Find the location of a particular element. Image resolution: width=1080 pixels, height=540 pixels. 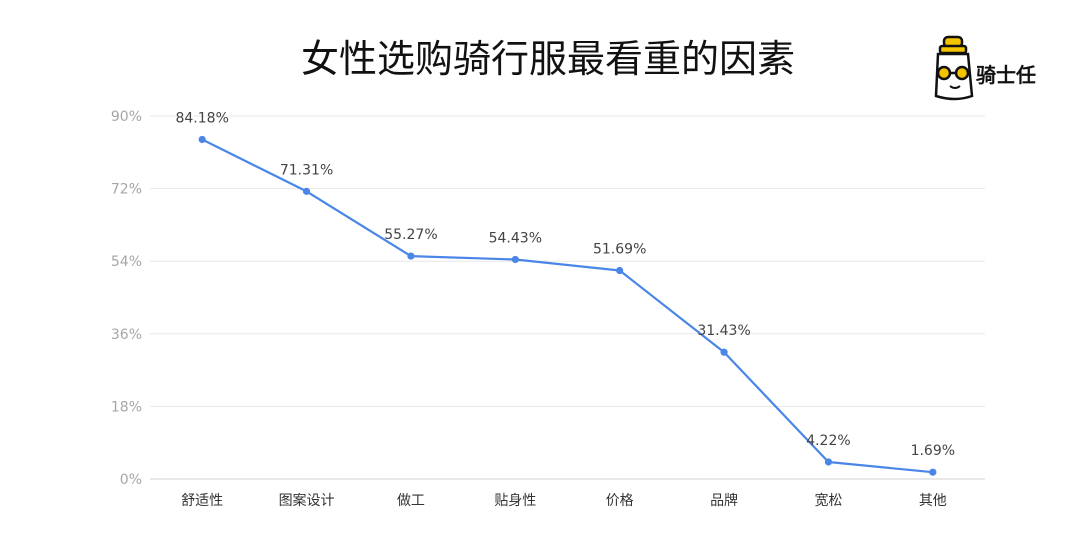

data-label: 55.27% is located at coordinates (410, 235).